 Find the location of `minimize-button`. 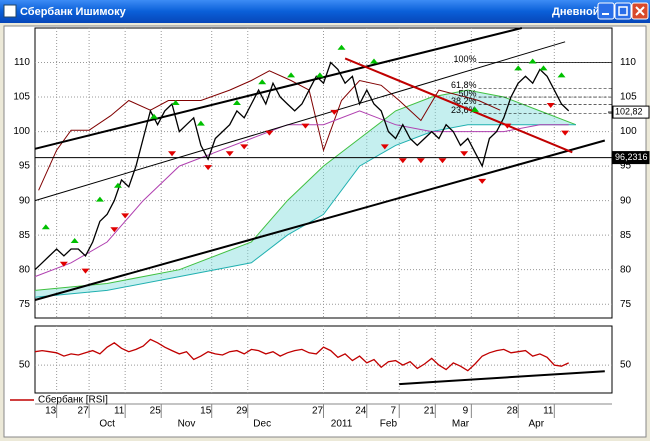

minimize-button is located at coordinates (606, 11).